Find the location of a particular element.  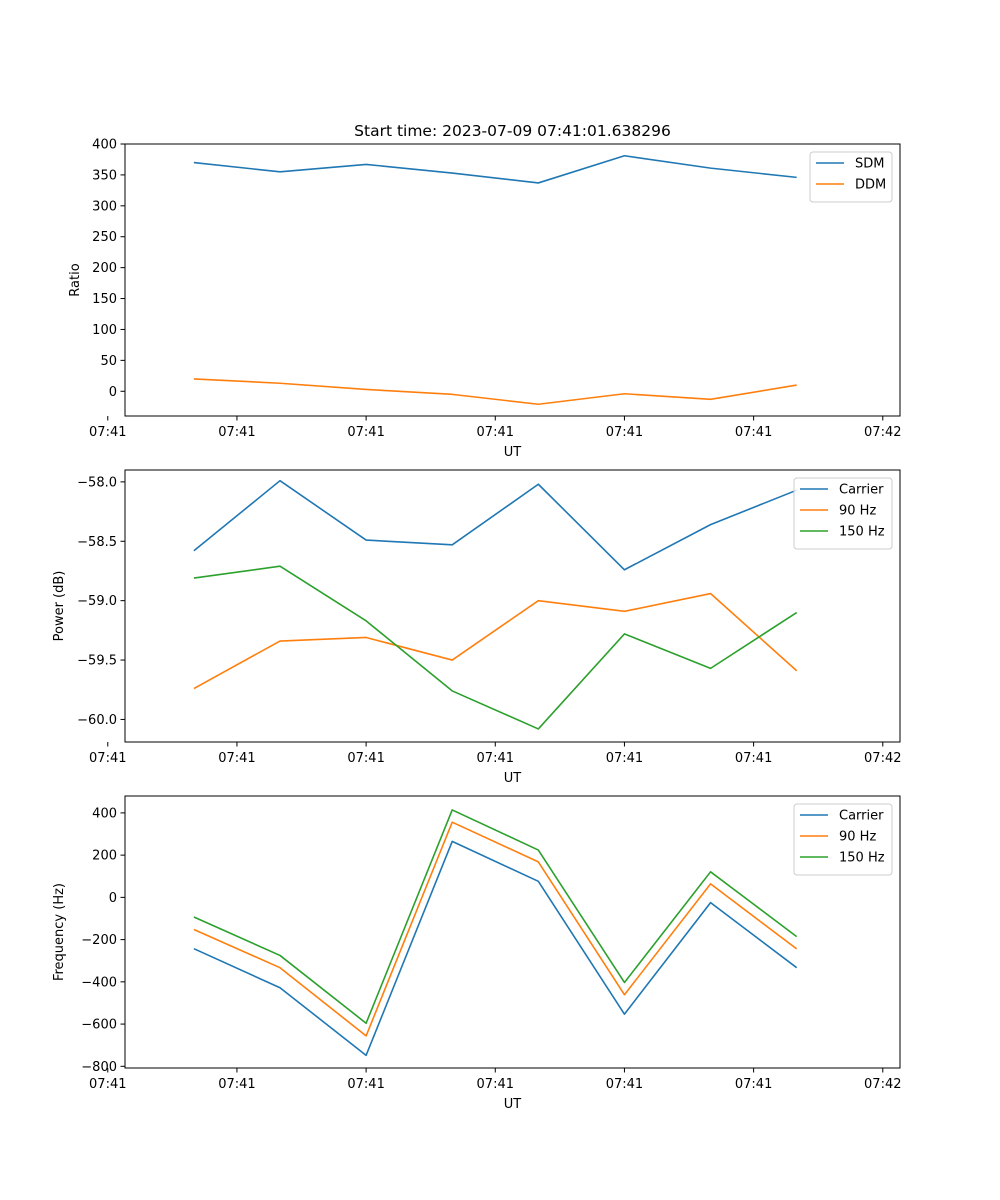

power-ylabel: Power (dB) is located at coordinates (59, 606).